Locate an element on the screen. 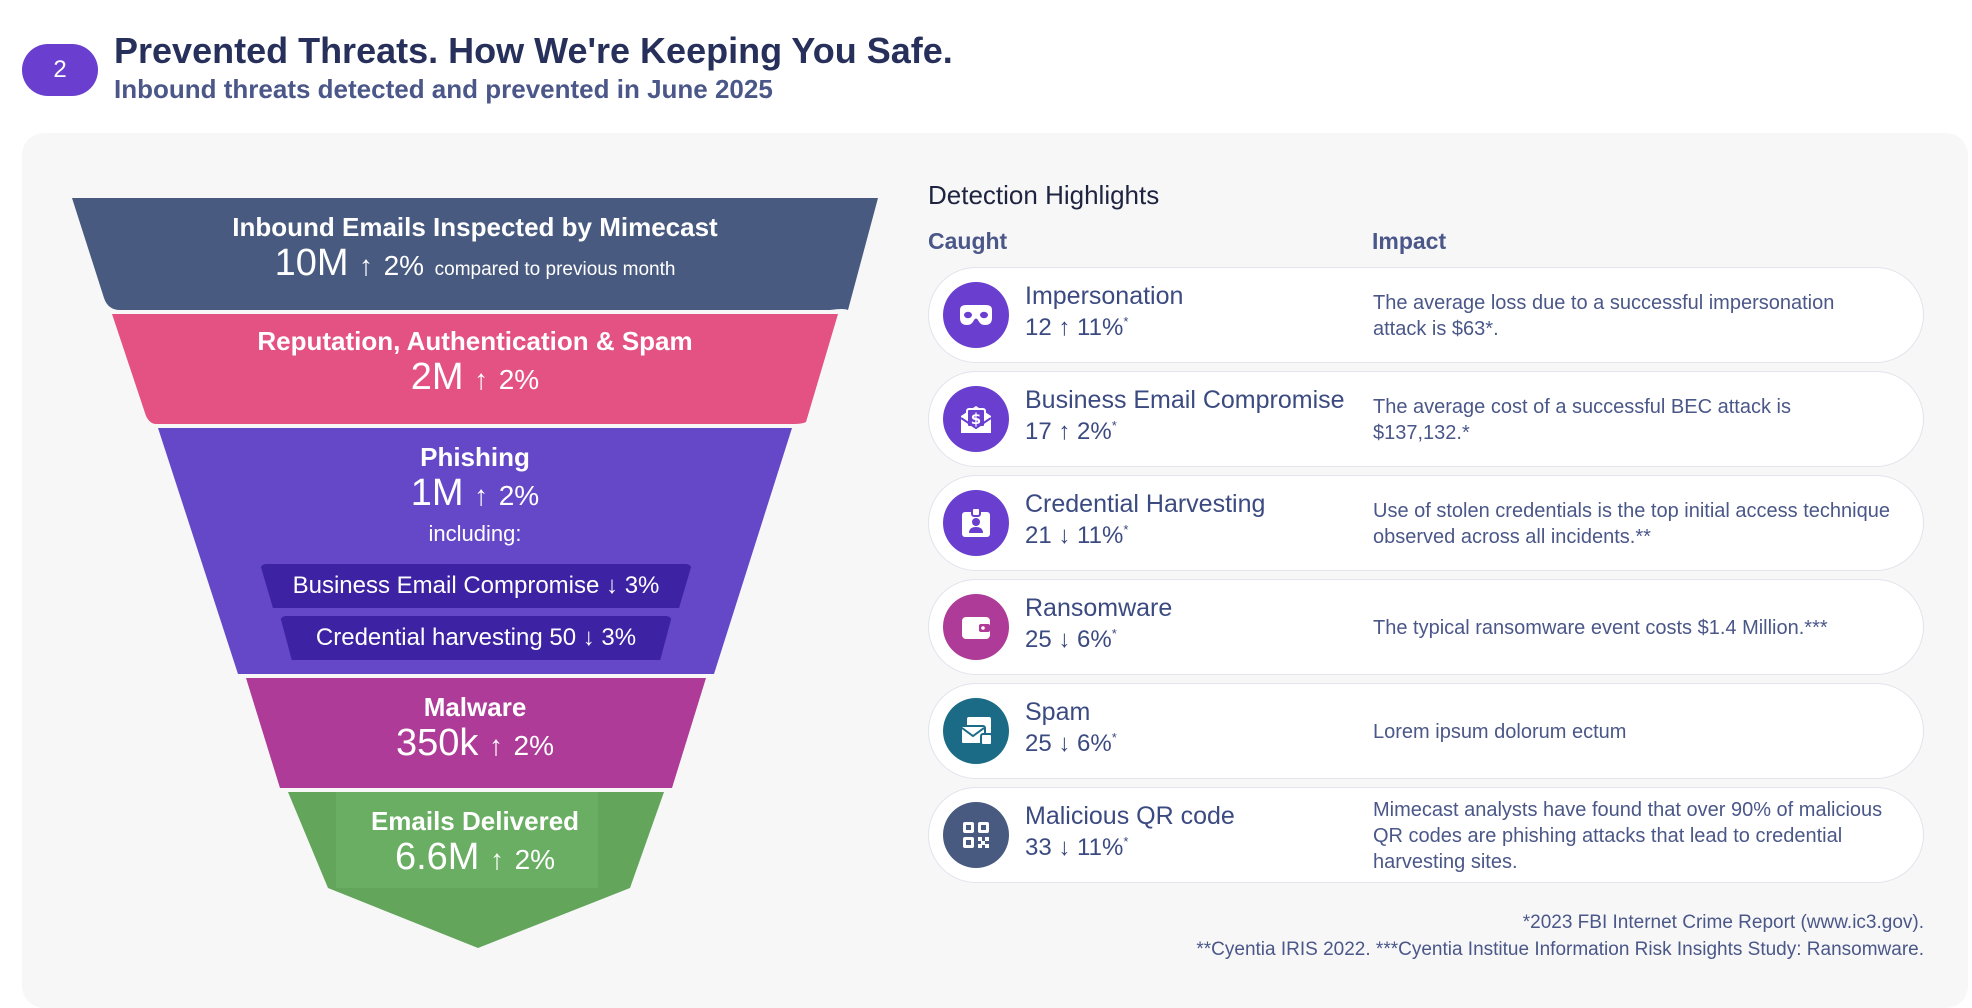  wallet-icon is located at coordinates (976, 627).